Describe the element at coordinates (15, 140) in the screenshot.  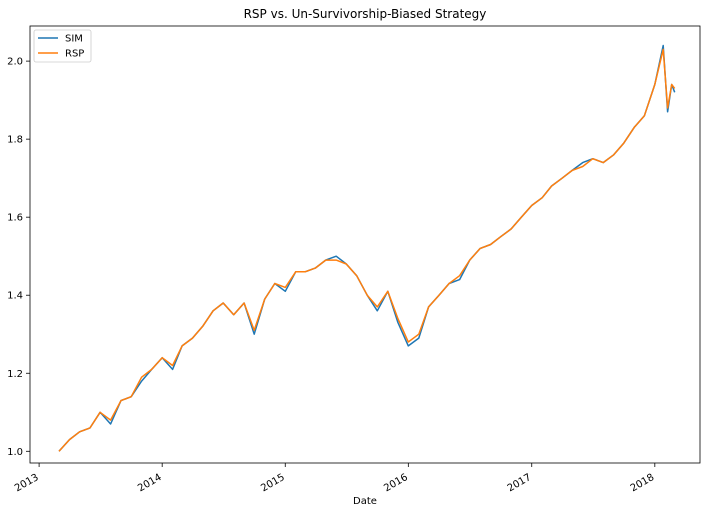
I see `y-tick-label: 1.8` at that location.